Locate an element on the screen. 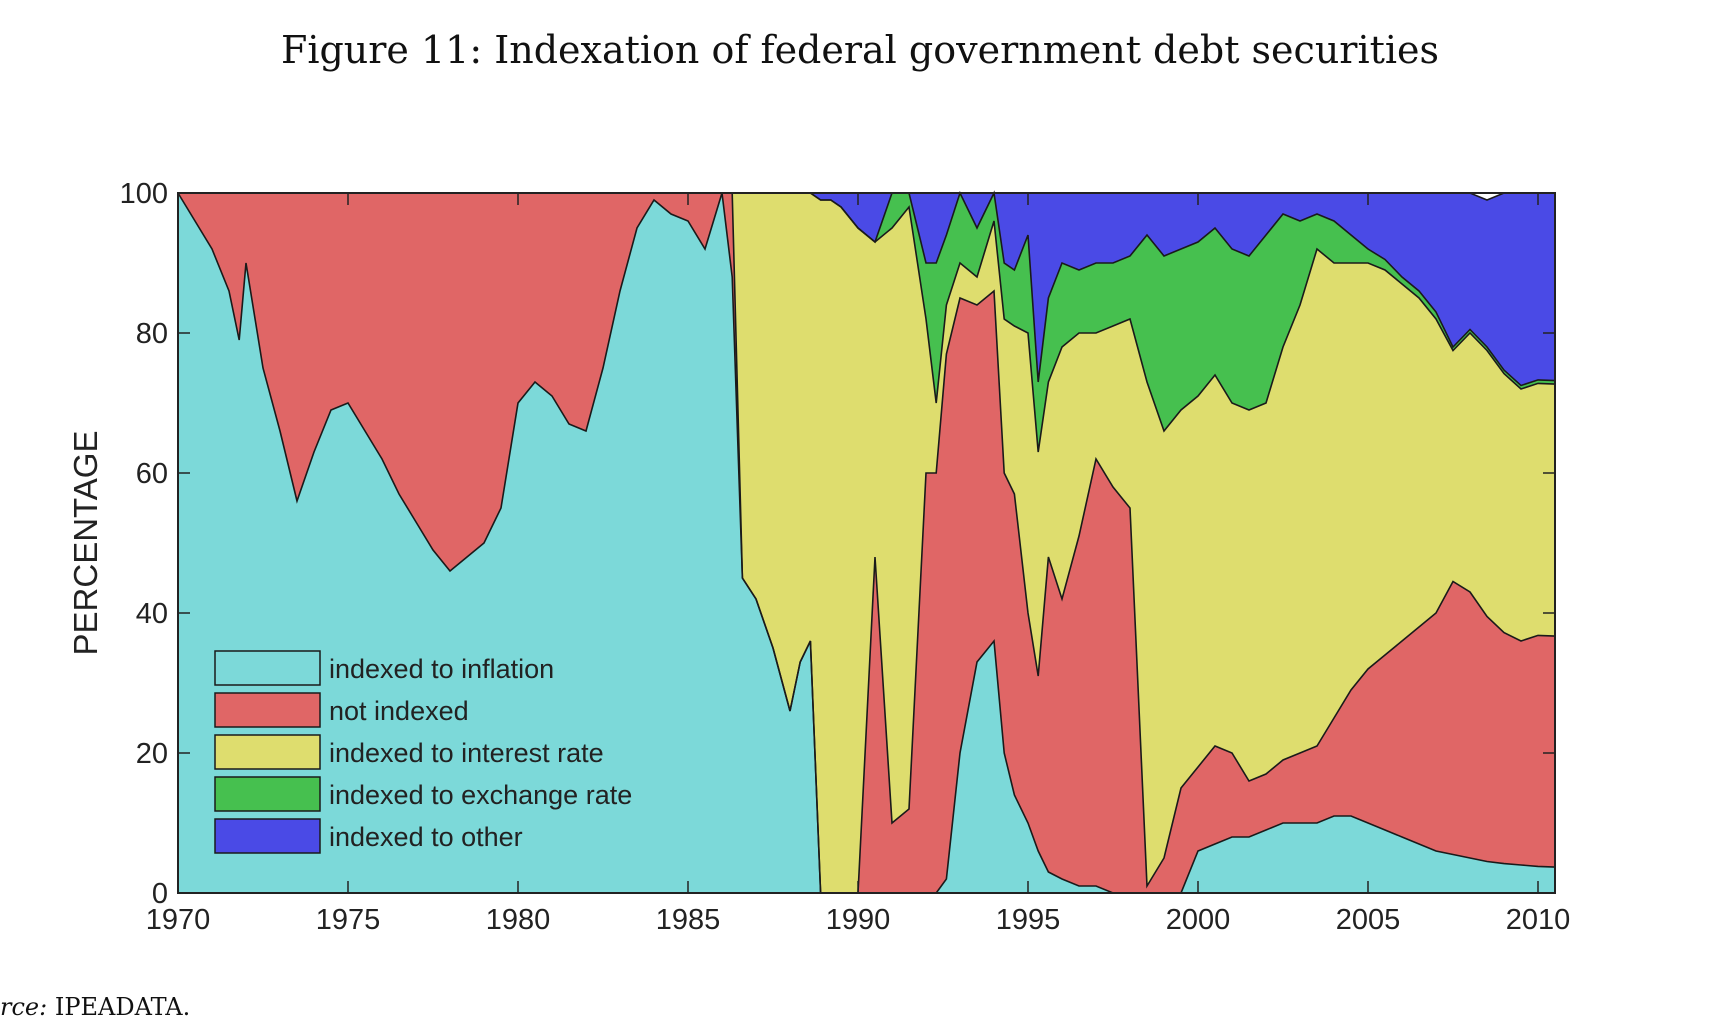 This screenshot has height=1022, width=1720. y-axis-title-group: PERCENTAGE is located at coordinates (85, 543).